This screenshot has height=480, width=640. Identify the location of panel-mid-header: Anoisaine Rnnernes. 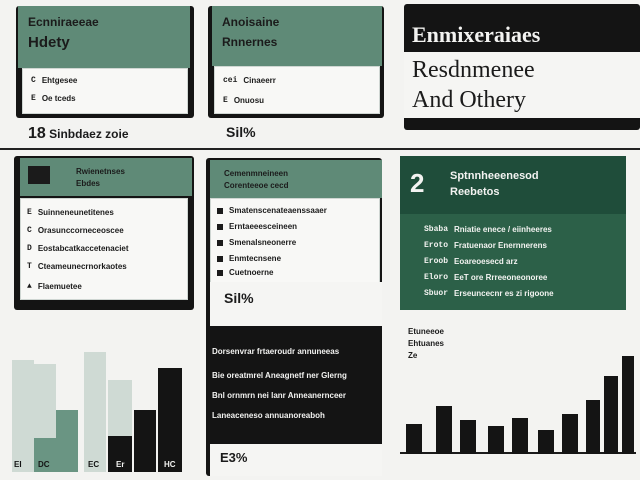
(297, 36).